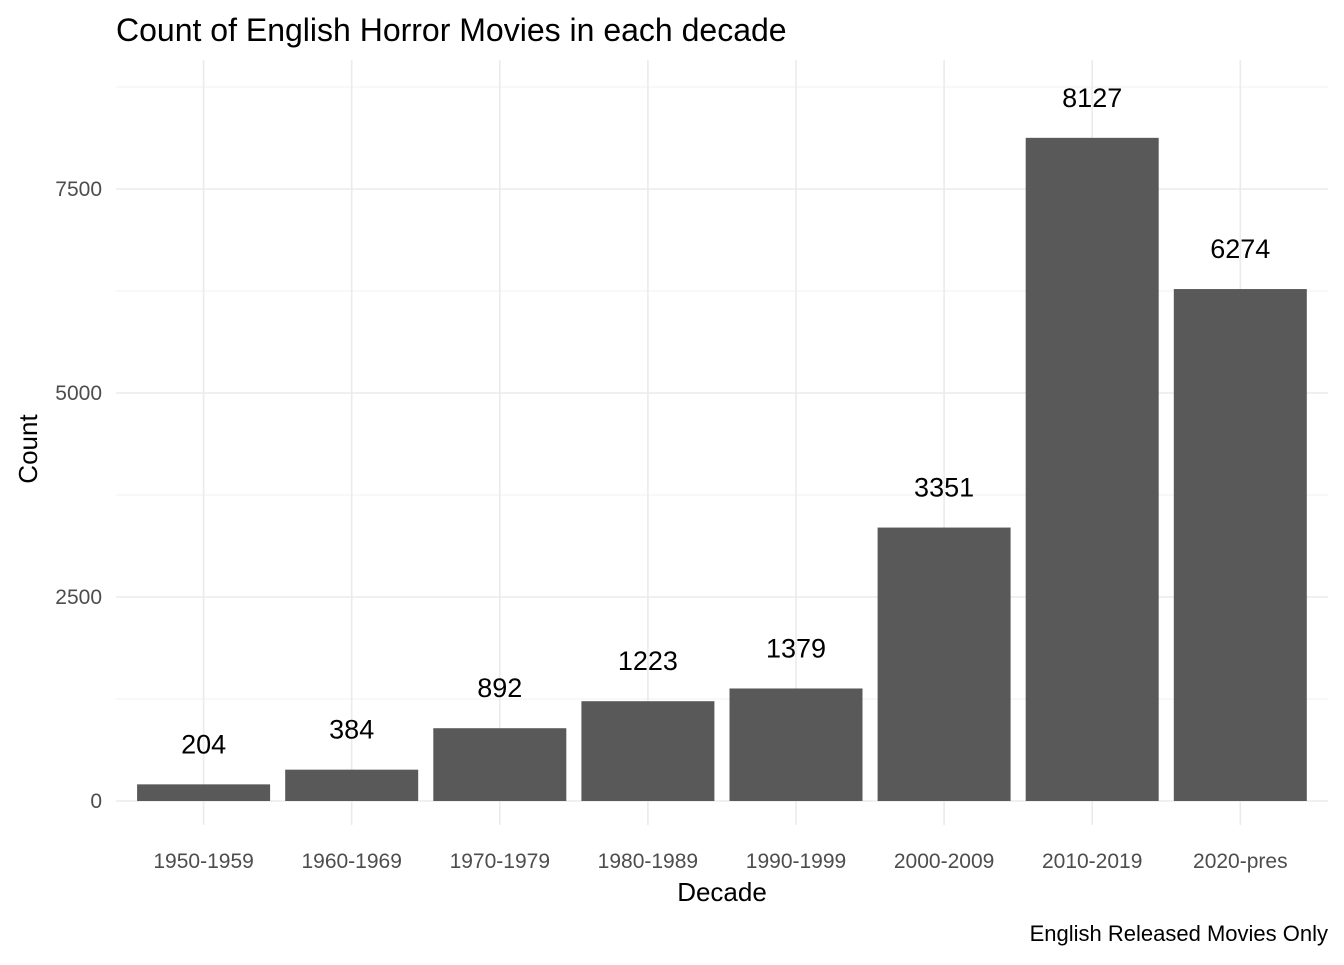  Describe the element at coordinates (1092, 98) in the screenshot. I see `data-label: 8127` at that location.